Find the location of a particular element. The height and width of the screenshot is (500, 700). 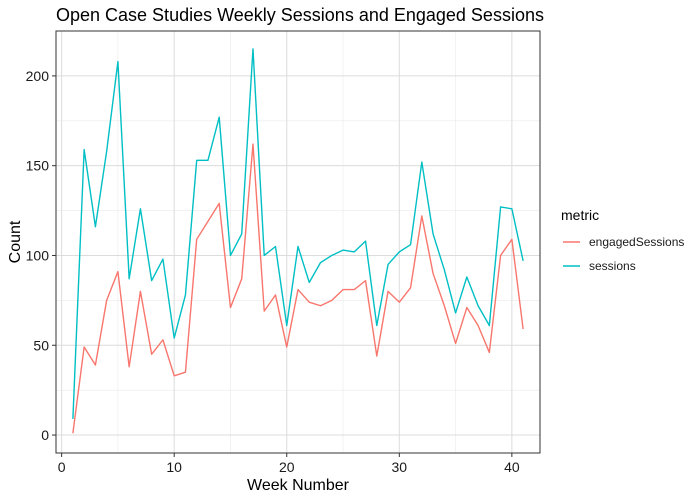

legend-label: sessions is located at coordinates (612, 266).